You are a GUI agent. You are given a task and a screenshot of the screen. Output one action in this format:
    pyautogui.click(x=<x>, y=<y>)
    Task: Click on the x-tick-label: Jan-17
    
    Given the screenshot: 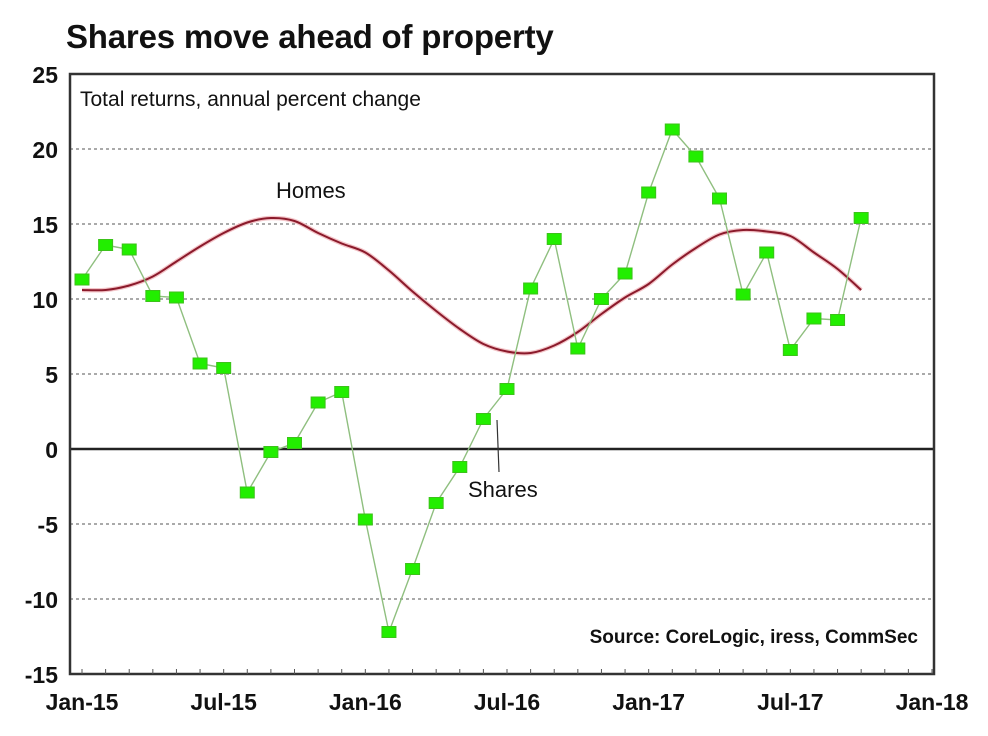 What is the action you would take?
    pyautogui.click(x=648, y=702)
    